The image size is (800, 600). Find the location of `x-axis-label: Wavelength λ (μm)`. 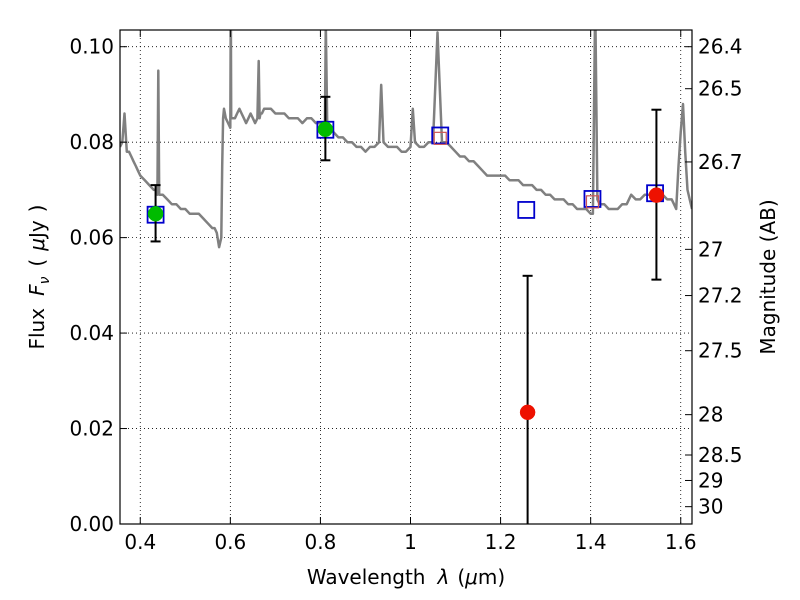

x-axis-label: Wavelength λ (μm) is located at coordinates (406, 577).